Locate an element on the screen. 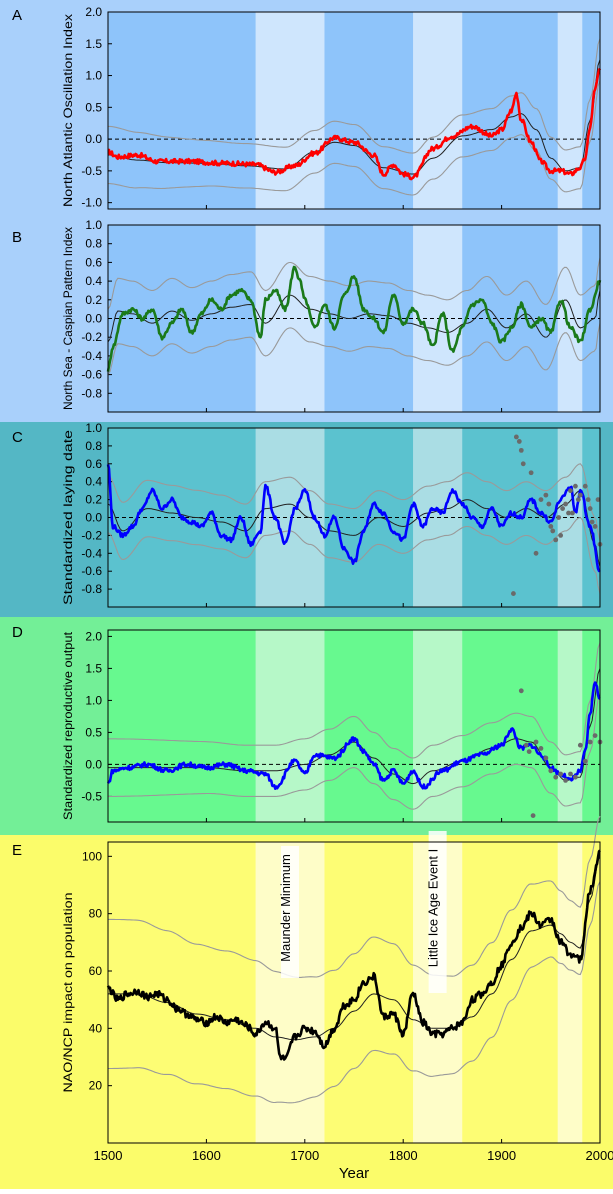  y-tick-label: 0.6 is located at coordinates (93, 262).